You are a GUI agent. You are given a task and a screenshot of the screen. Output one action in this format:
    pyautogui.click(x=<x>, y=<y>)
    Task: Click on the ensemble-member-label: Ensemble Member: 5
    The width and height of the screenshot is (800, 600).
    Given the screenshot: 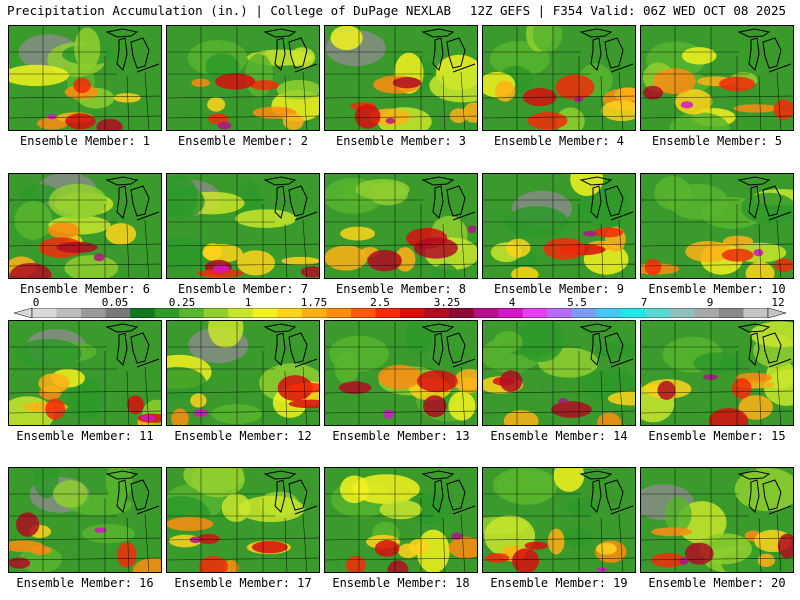 What is the action you would take?
    pyautogui.click(x=717, y=141)
    